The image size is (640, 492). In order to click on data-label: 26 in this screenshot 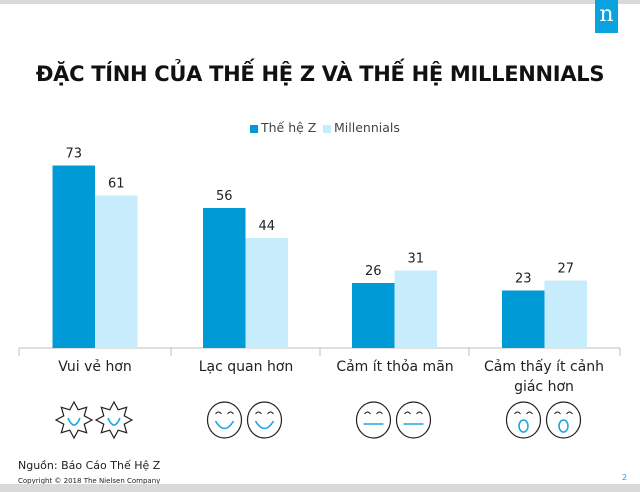, I will do `click(373, 271)`.